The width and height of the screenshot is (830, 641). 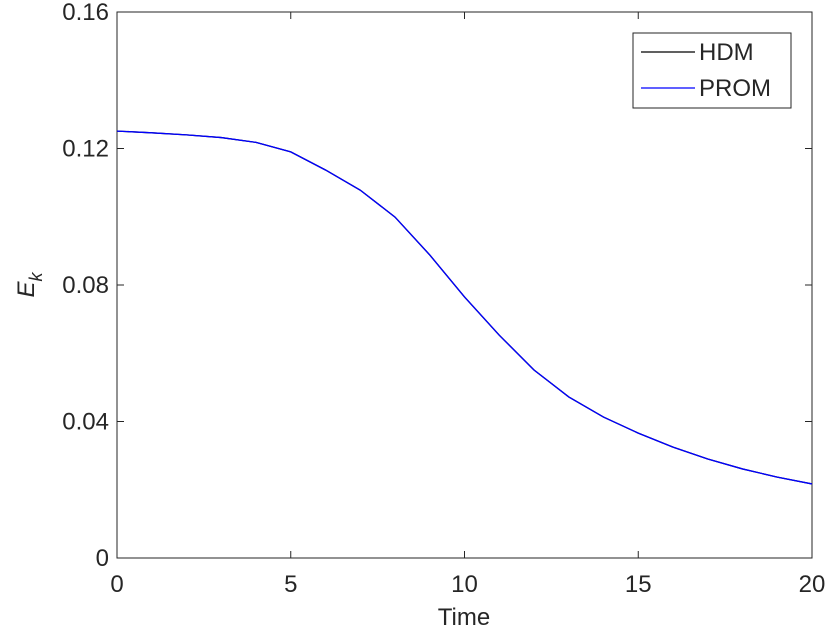 I want to click on y-label-sub: k, so click(x=36, y=276).